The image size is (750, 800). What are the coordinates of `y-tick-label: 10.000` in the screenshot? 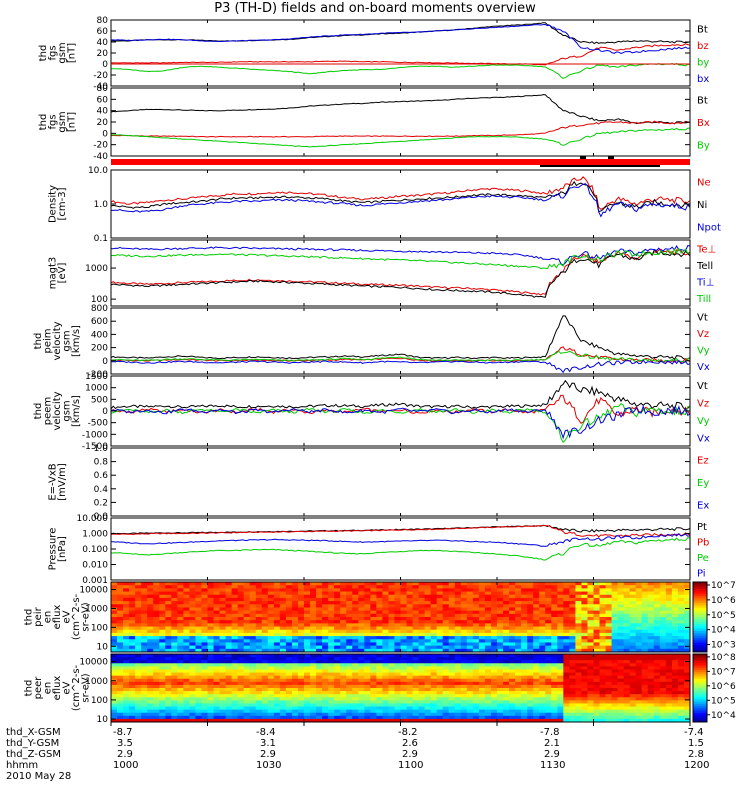 It's located at (93, 519).